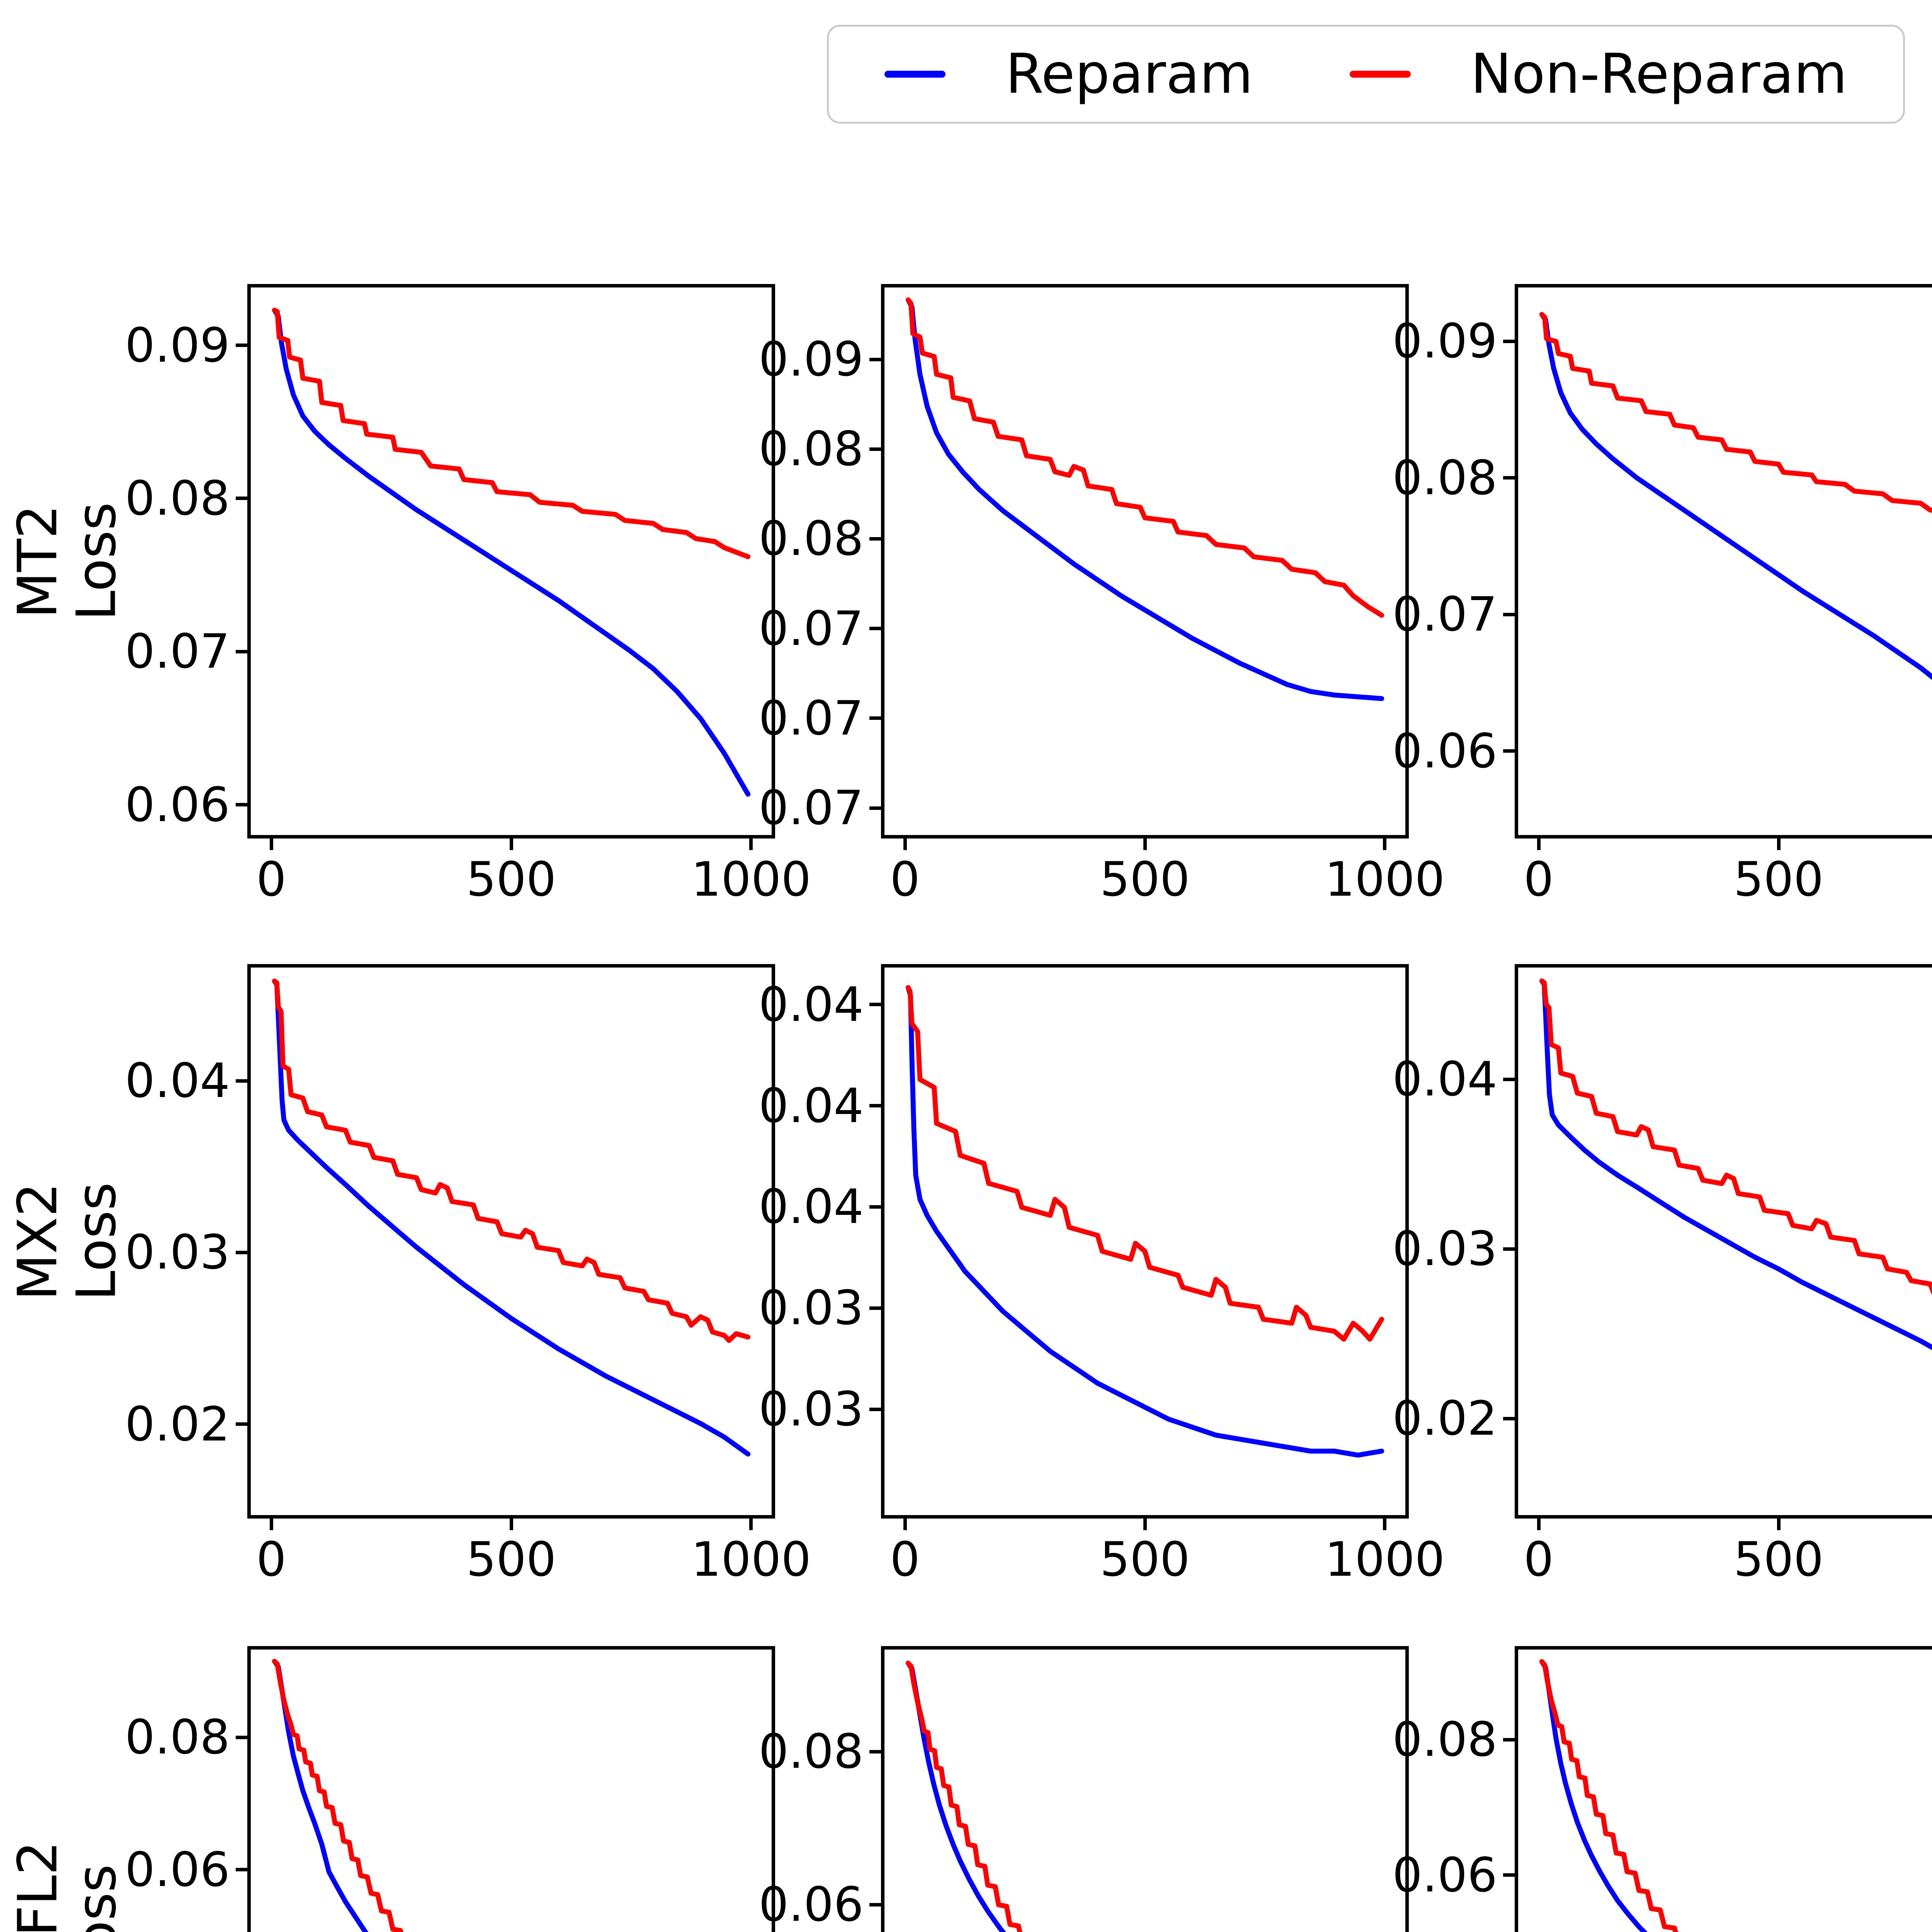 Image resolution: width=1932 pixels, height=1932 pixels. I want to click on subplot-mx2-fmnist, so click(1724, 1241).